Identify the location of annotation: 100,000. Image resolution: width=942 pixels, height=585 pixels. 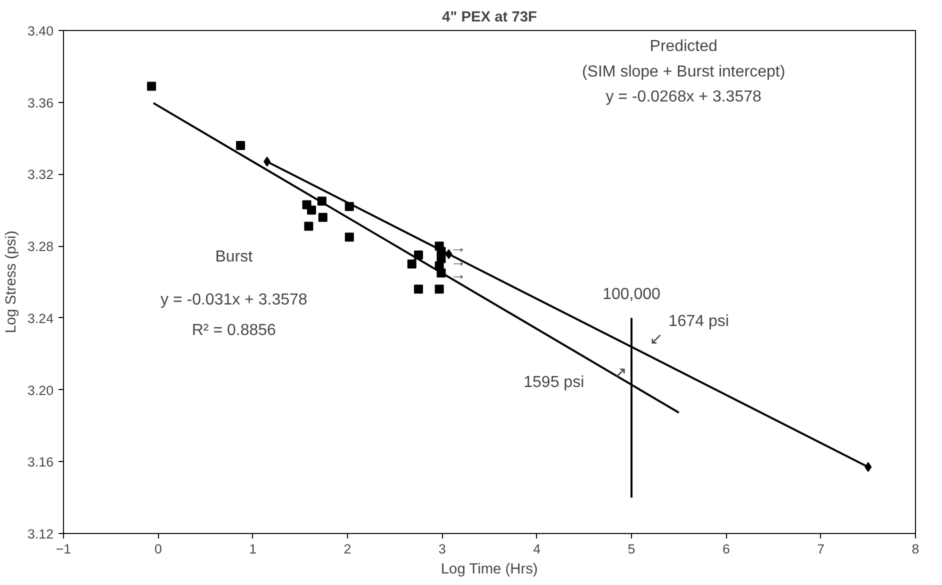
(631, 294).